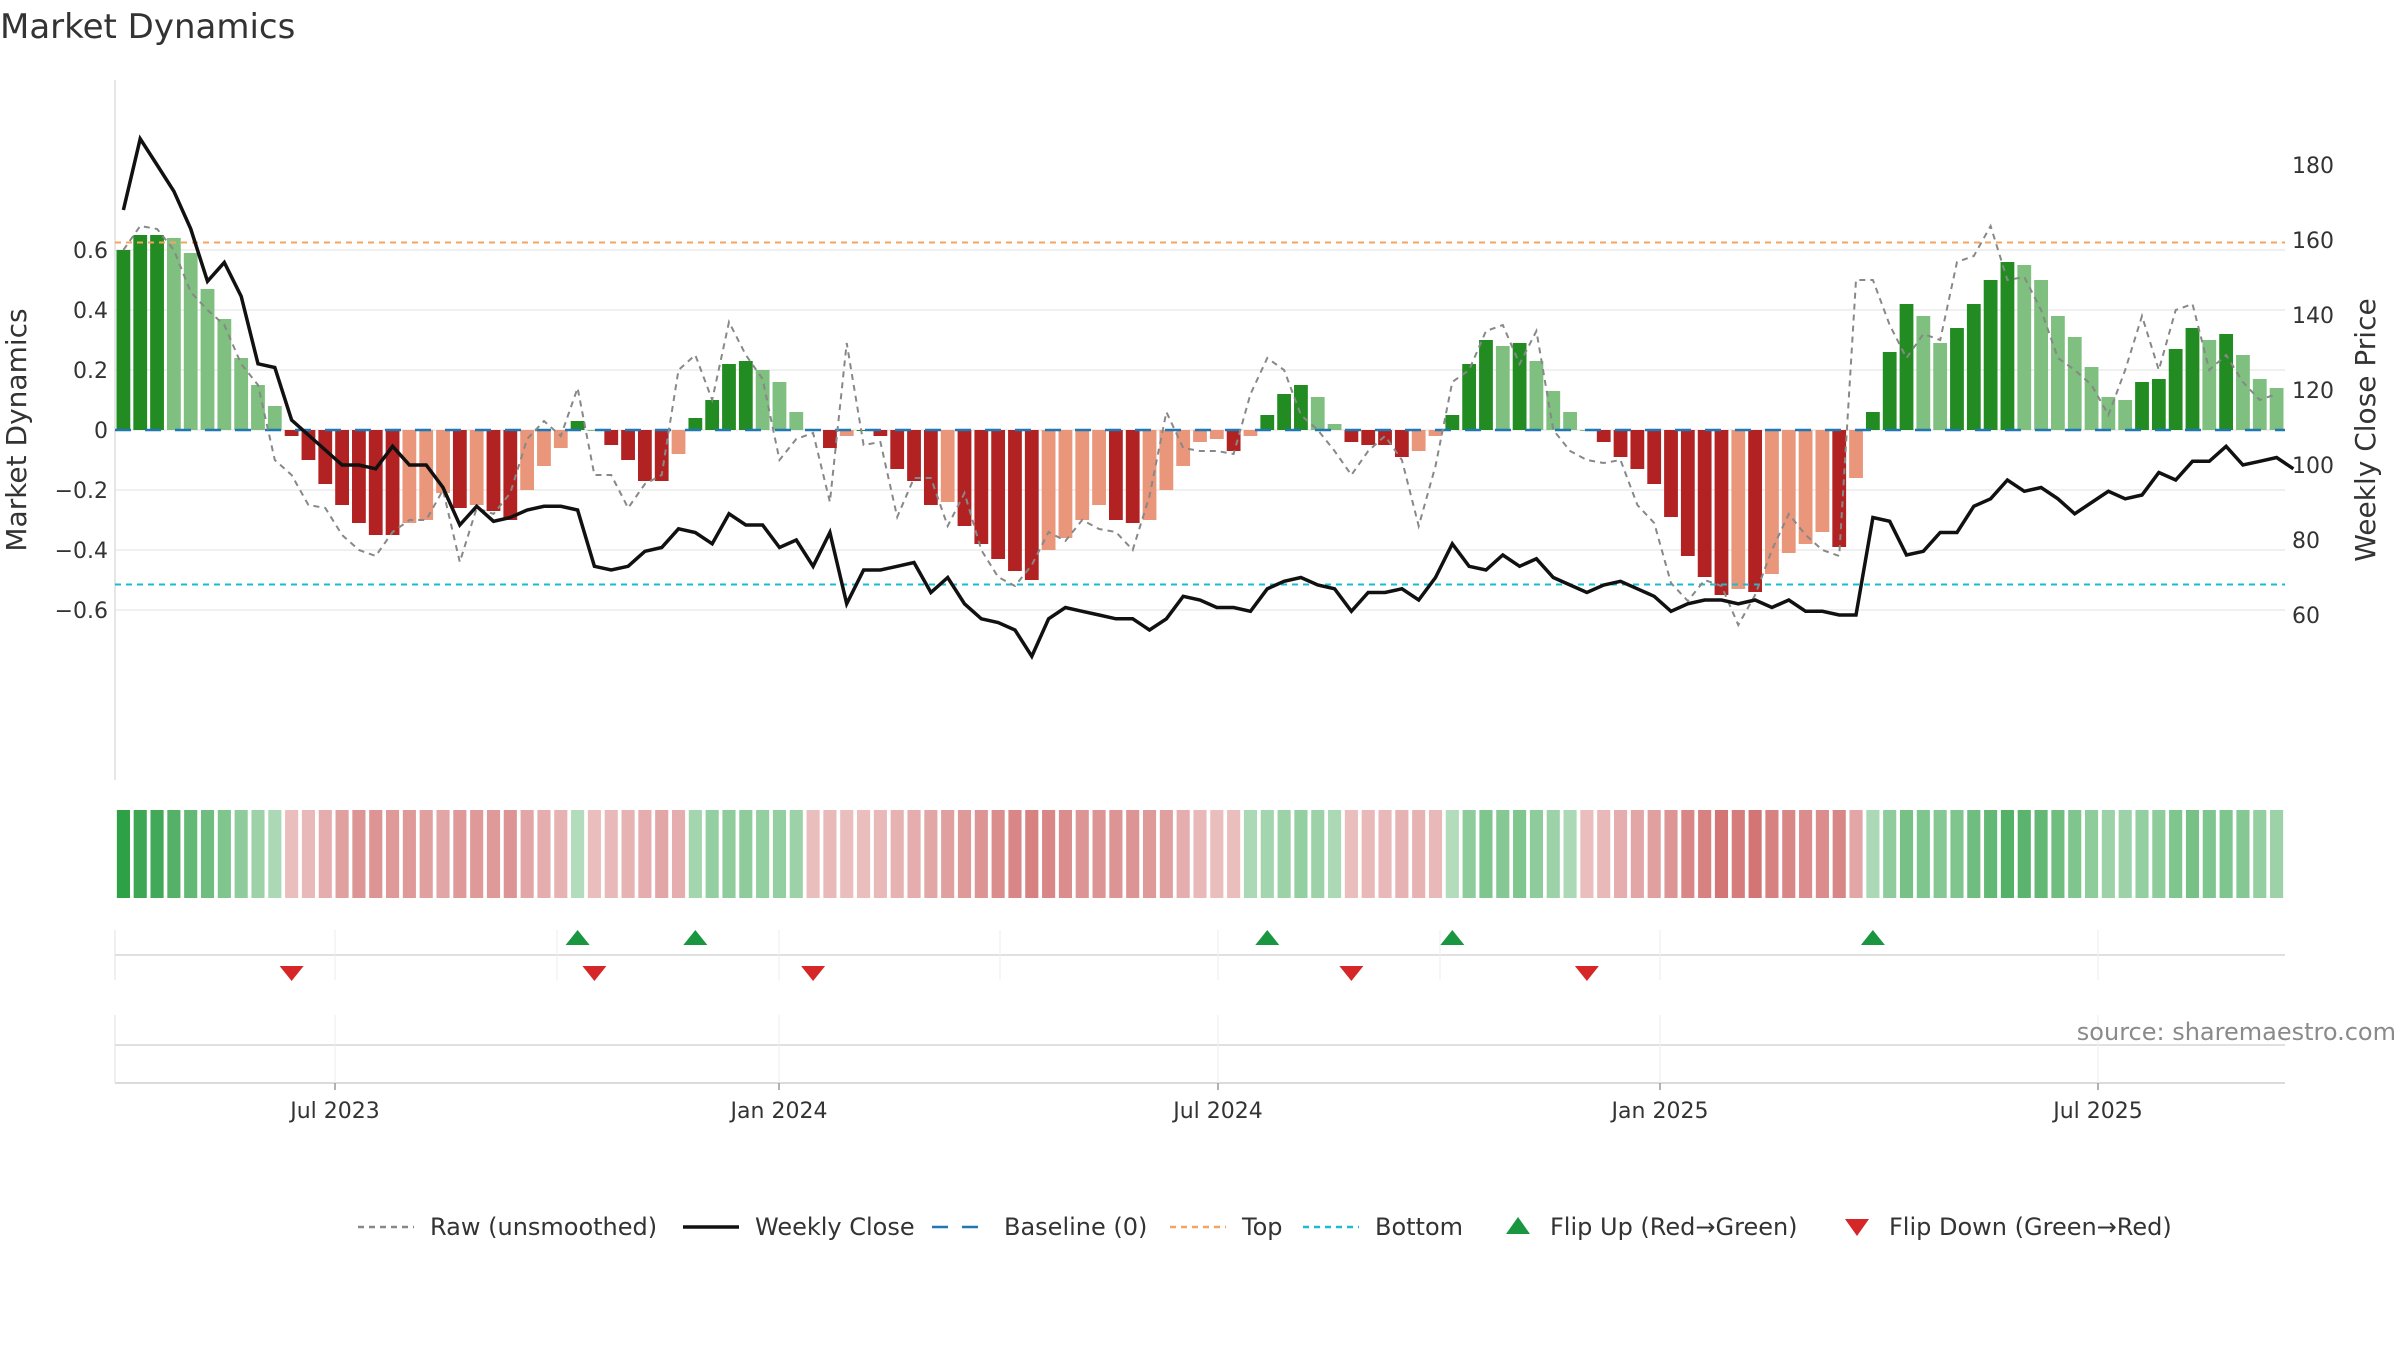 The image size is (2400, 1350). What do you see at coordinates (90, 371) in the screenshot?
I see `left-tick-label: 0.2` at bounding box center [90, 371].